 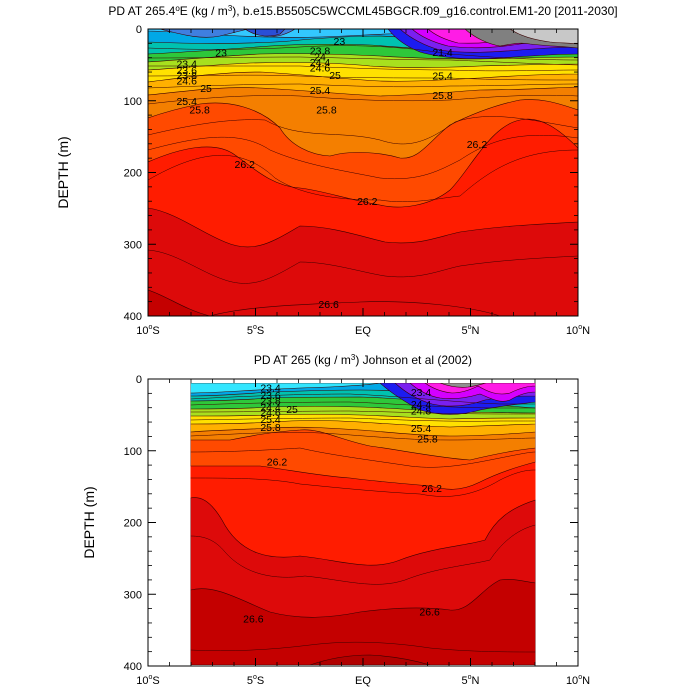 I want to click on contour-label: 24, so click(x=320, y=57).